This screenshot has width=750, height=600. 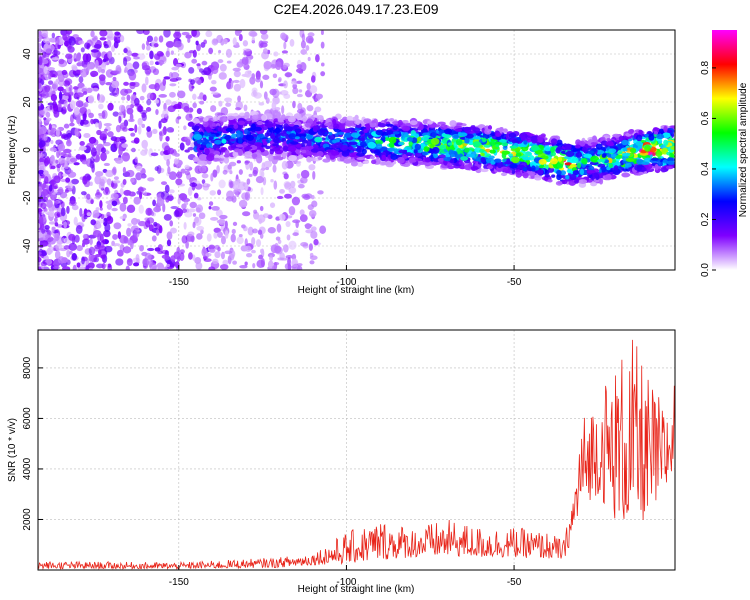 I want to click on spectrogram-y-tick-label: -20, so click(x=27, y=197).